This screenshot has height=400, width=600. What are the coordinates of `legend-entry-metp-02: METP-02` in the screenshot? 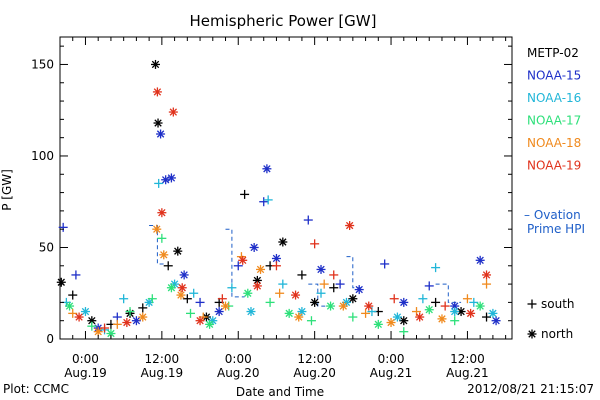 It's located at (553, 53).